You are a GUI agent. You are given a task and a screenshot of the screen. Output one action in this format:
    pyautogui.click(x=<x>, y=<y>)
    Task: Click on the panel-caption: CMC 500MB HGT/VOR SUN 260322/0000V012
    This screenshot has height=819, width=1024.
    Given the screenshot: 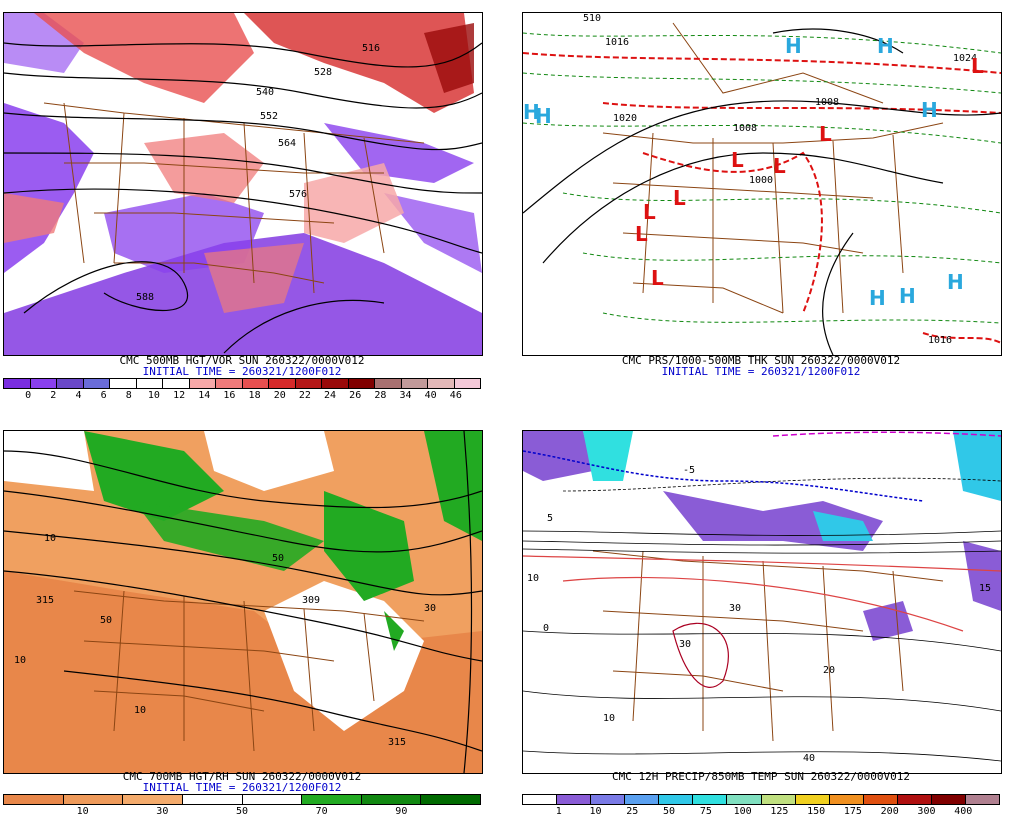 What is the action you would take?
    pyautogui.click(x=242, y=360)
    